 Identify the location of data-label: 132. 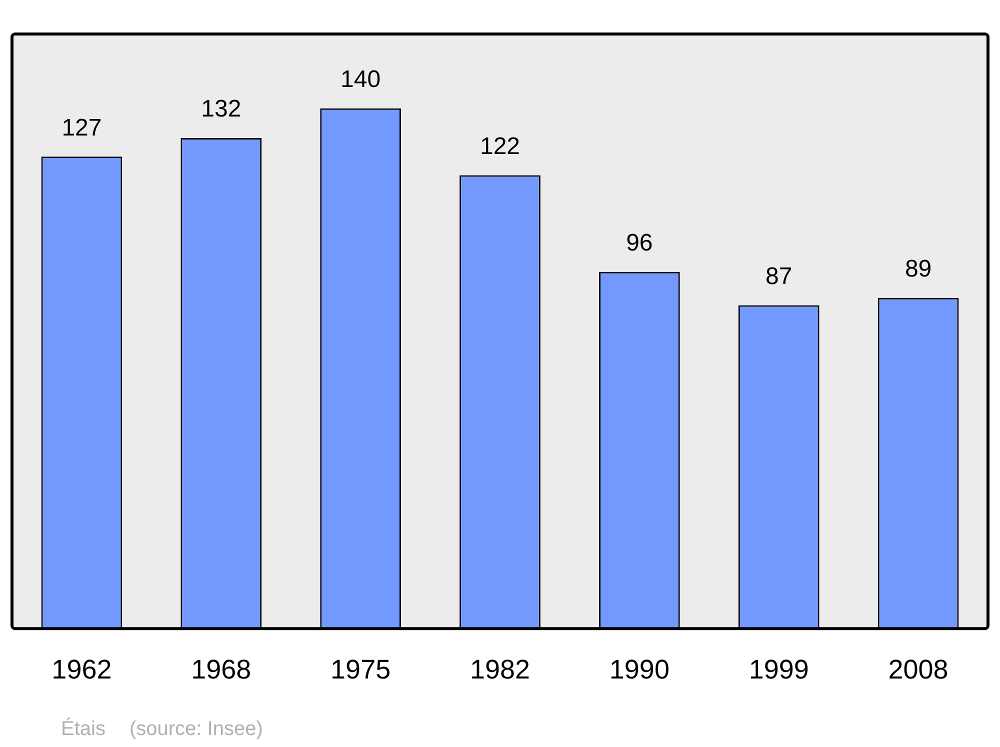
(221, 109).